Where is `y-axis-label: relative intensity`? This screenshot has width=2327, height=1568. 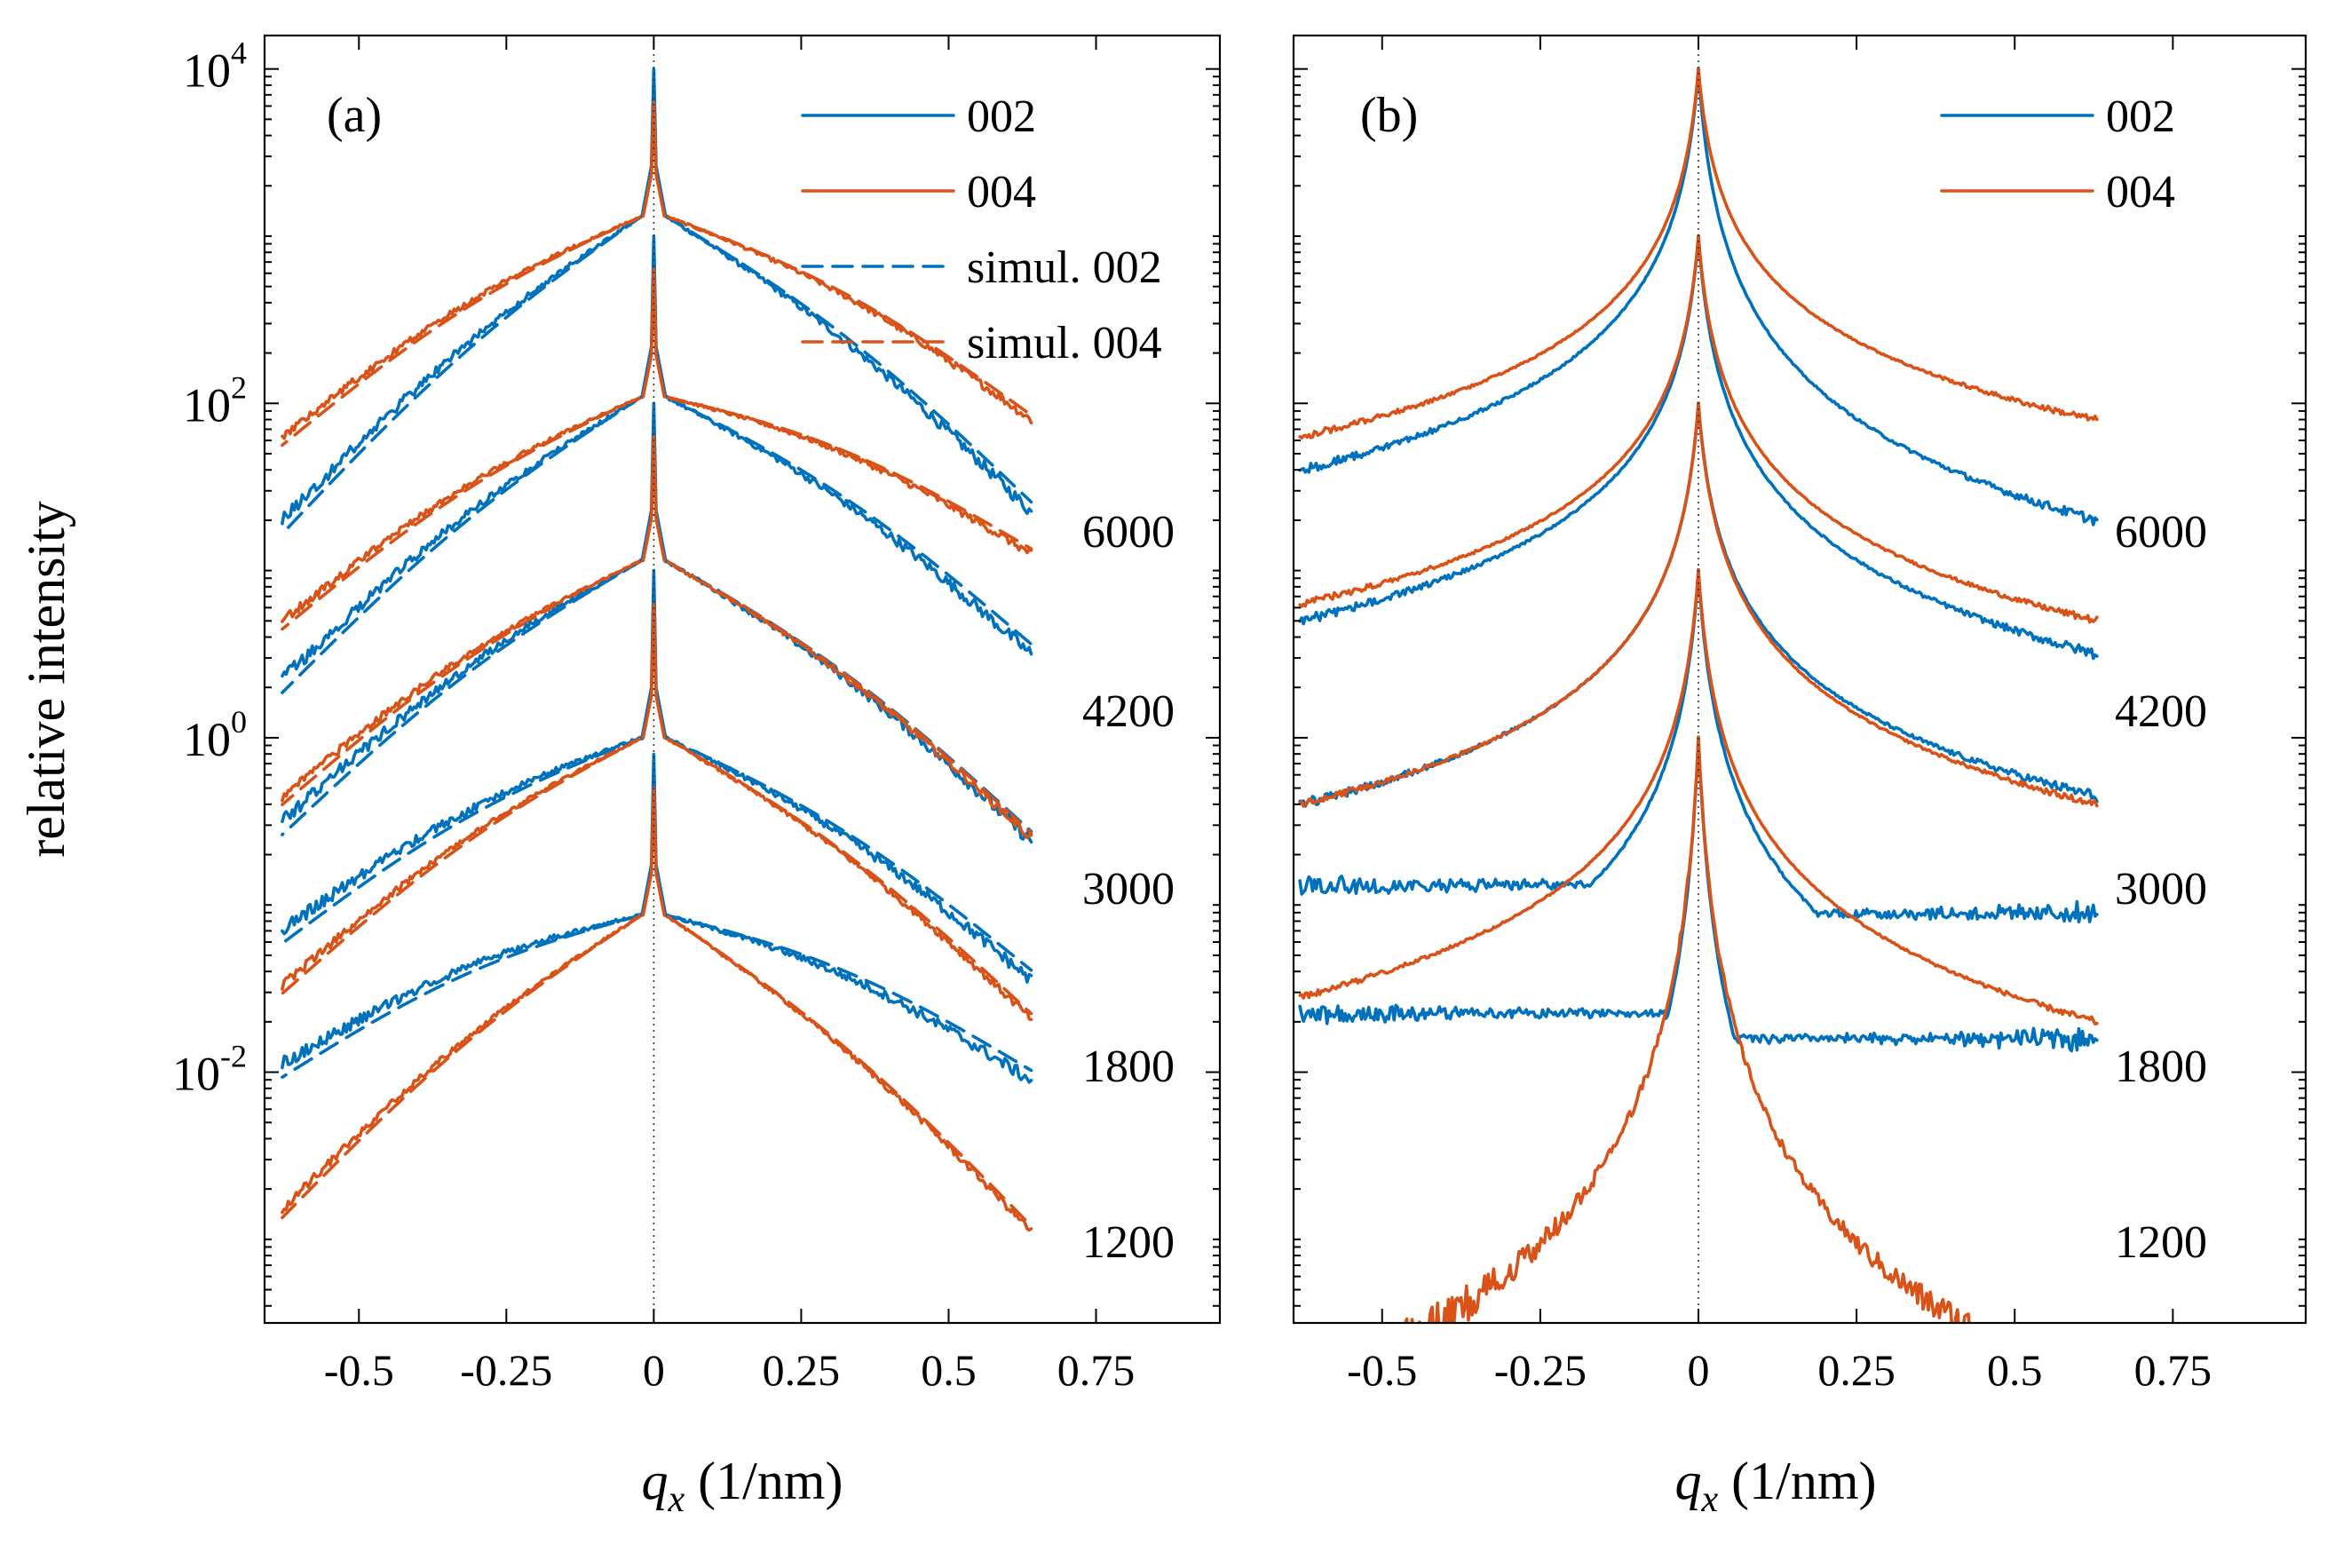
y-axis-label: relative intensity is located at coordinates (46, 679).